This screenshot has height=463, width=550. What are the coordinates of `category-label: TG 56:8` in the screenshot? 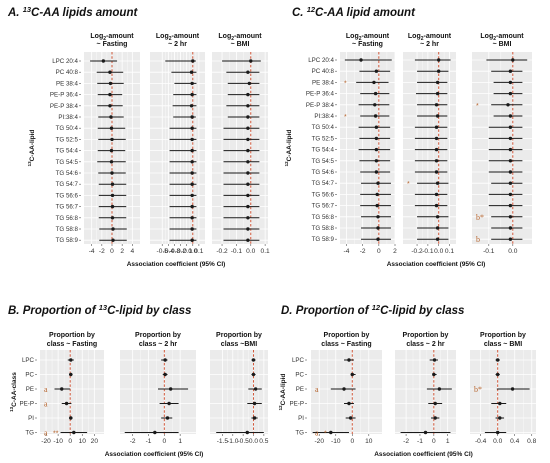 It's located at (323, 217).